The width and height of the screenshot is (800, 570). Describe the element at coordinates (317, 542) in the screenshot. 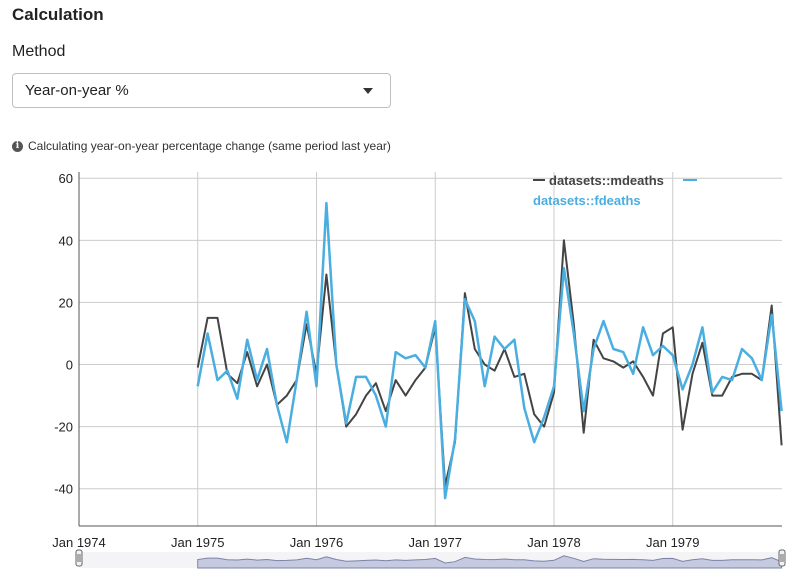

I see `x-tick-label: Jan 1976` at that location.